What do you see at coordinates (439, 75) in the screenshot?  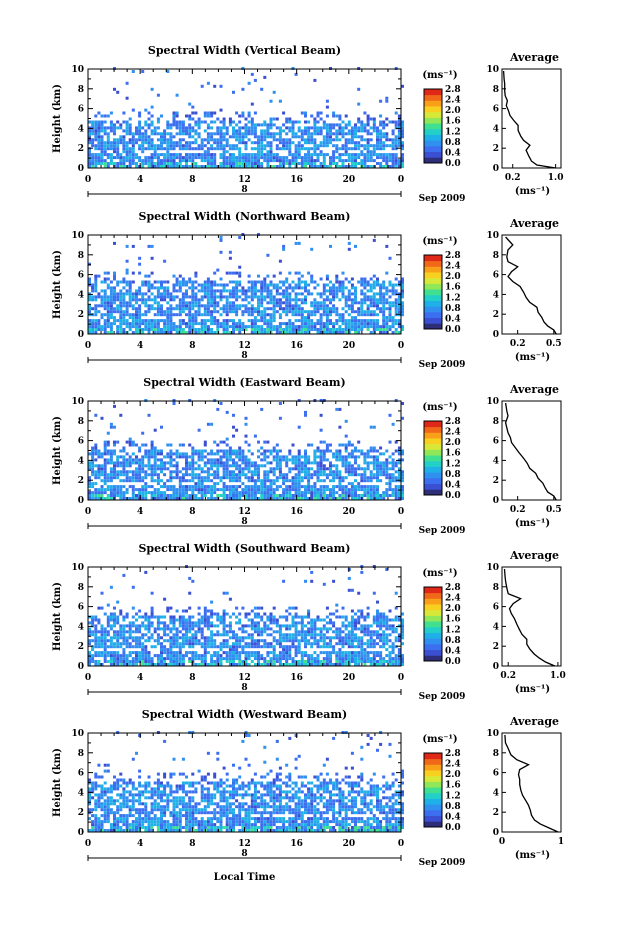 I see `colorbar-unit-label: (ms⁻¹)` at bounding box center [439, 75].